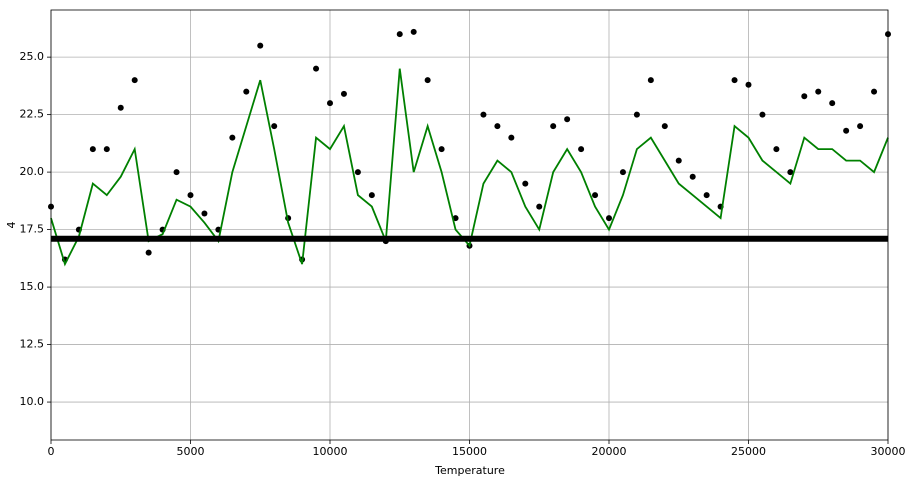 The width and height of the screenshot is (910, 483). I want to click on x-tick-label: 15000, so click(469, 451).